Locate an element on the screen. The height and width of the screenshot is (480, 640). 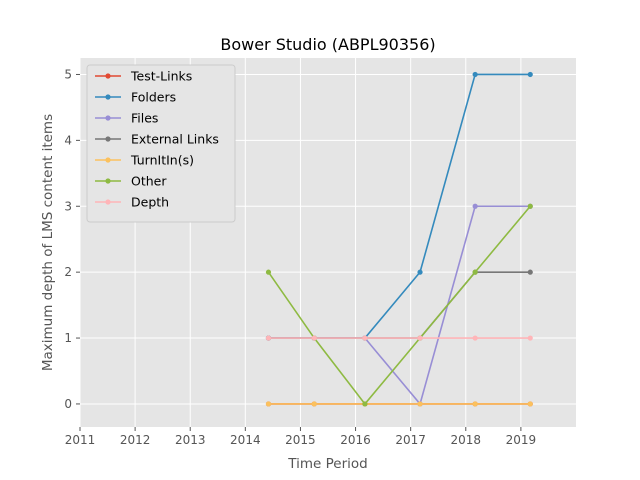
x-tick-label: 2017 is located at coordinates (410, 440).